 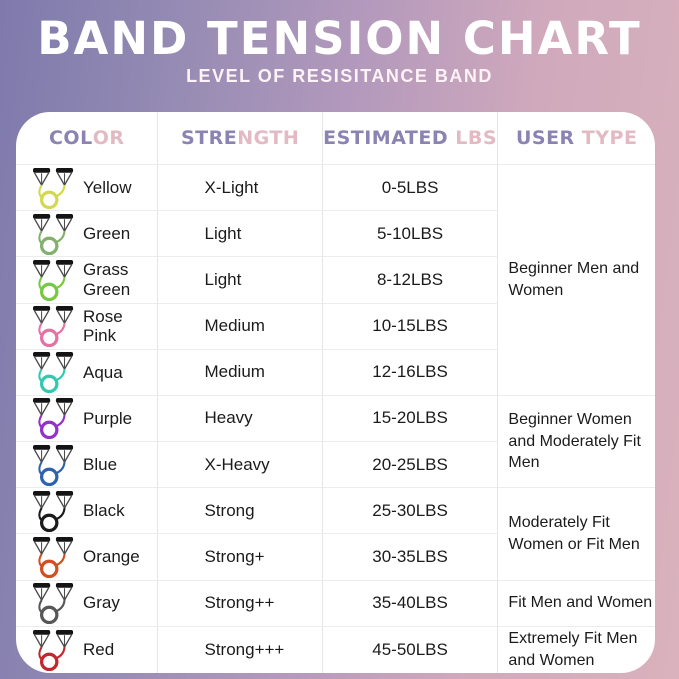 I want to click on strength-value: Strong+, so click(x=234, y=557).